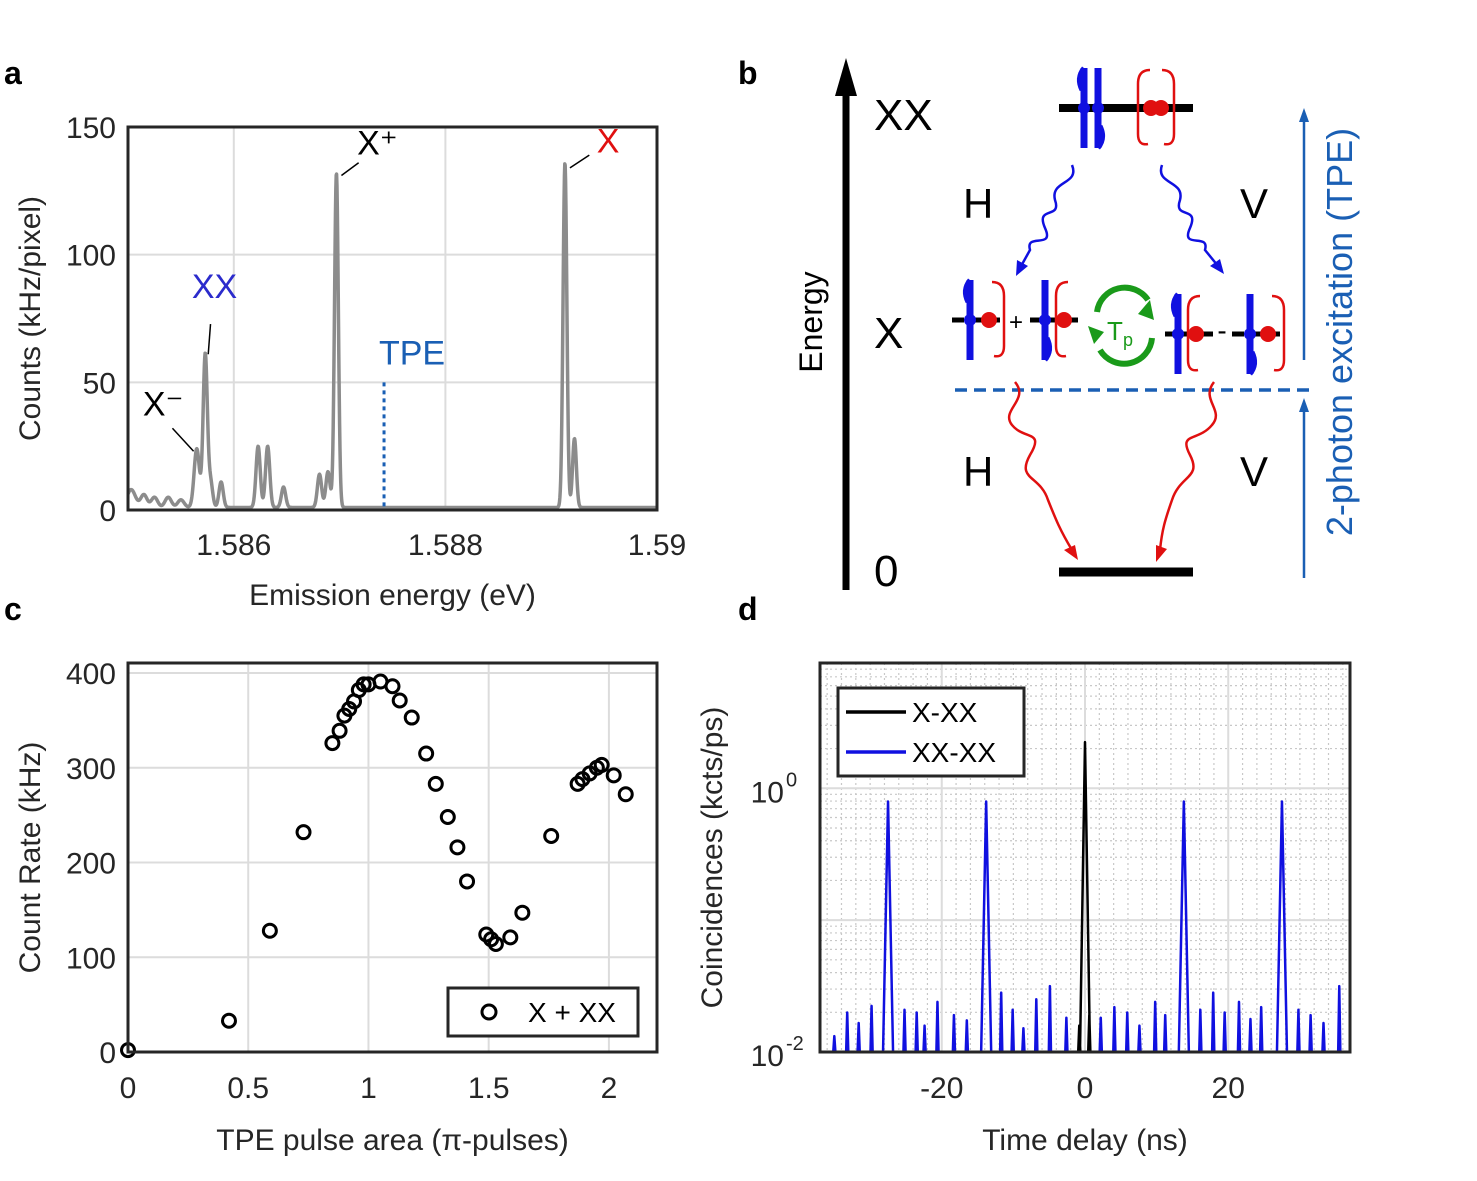 This screenshot has width=1477, height=1181. I want to click on count-rate-x-tick-label: 0, so click(128, 1088).